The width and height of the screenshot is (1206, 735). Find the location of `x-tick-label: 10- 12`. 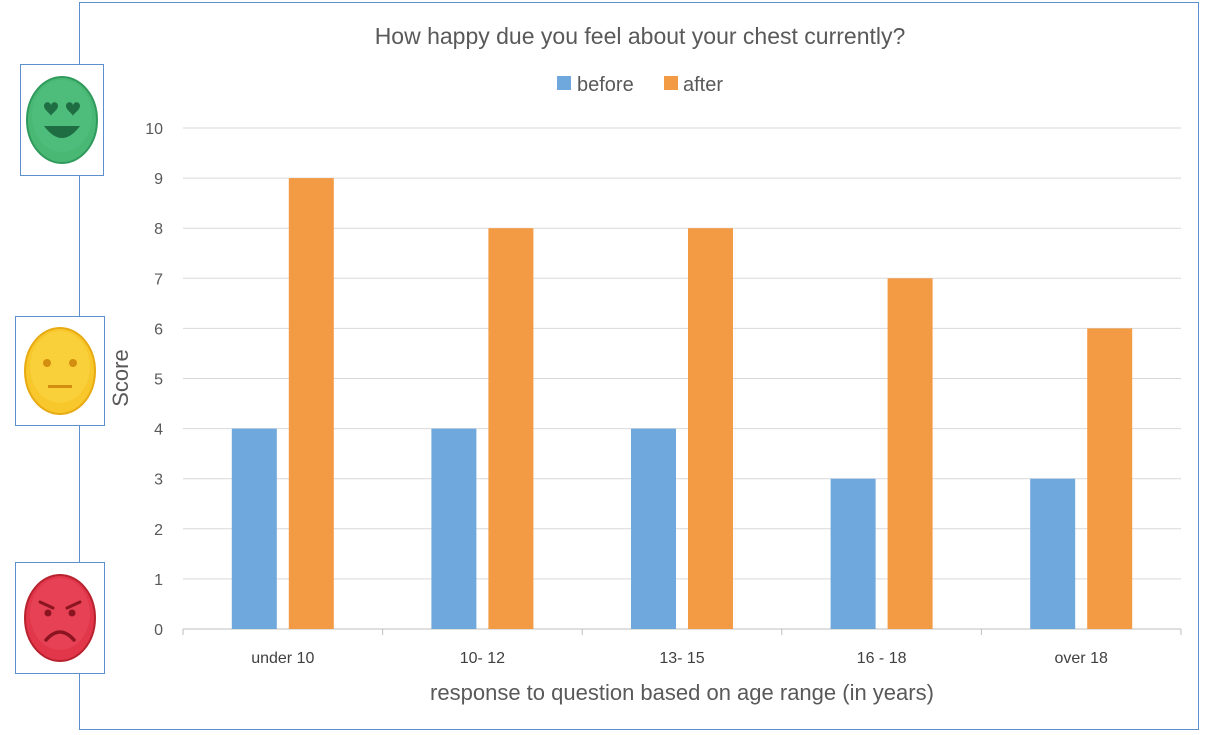

x-tick-label: 10- 12 is located at coordinates (482, 658).